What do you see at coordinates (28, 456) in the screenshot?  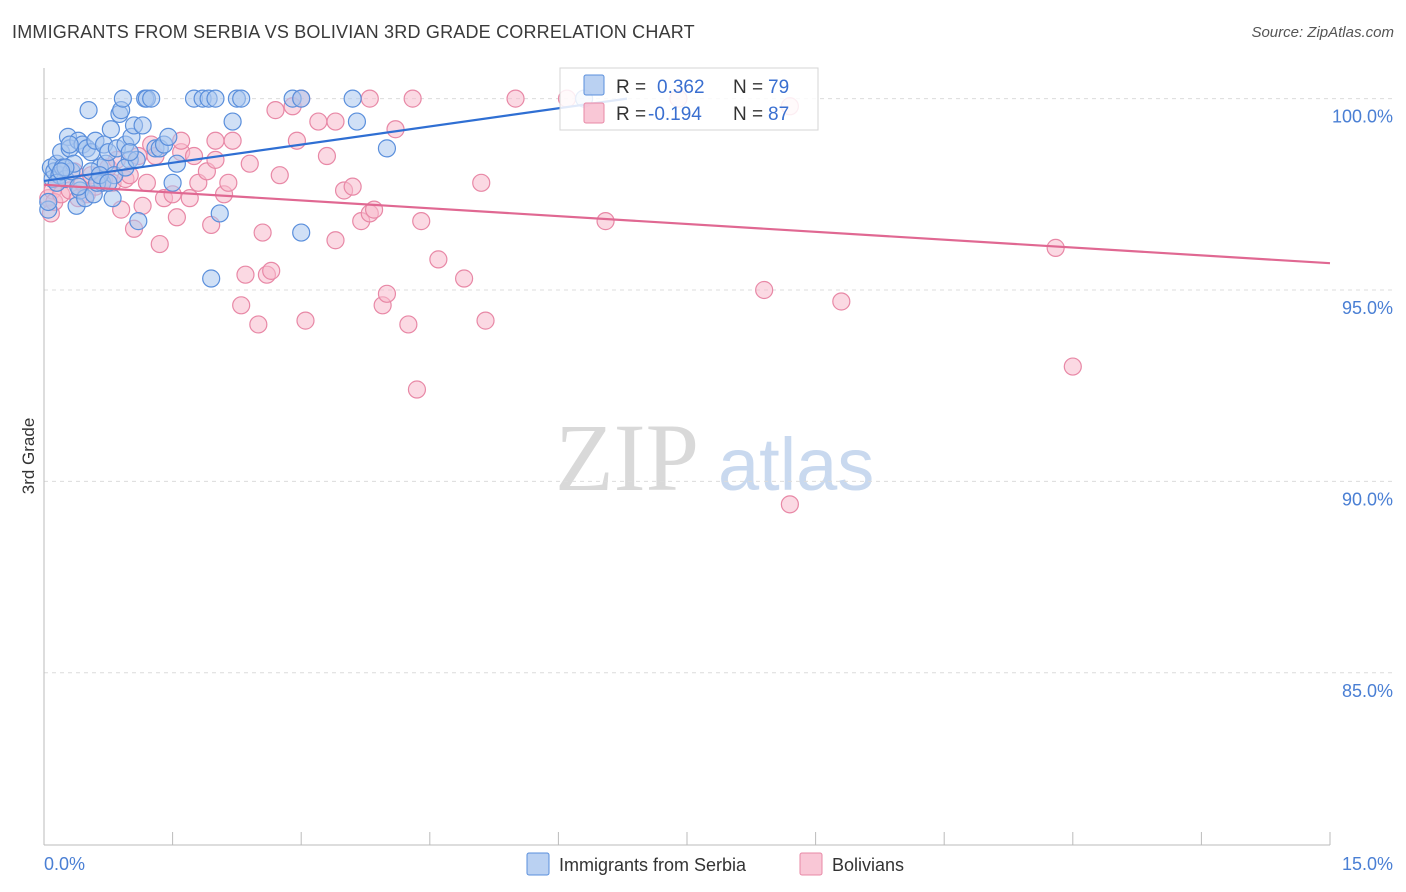 I see `y-axis-label: 3rd Grade` at bounding box center [28, 456].